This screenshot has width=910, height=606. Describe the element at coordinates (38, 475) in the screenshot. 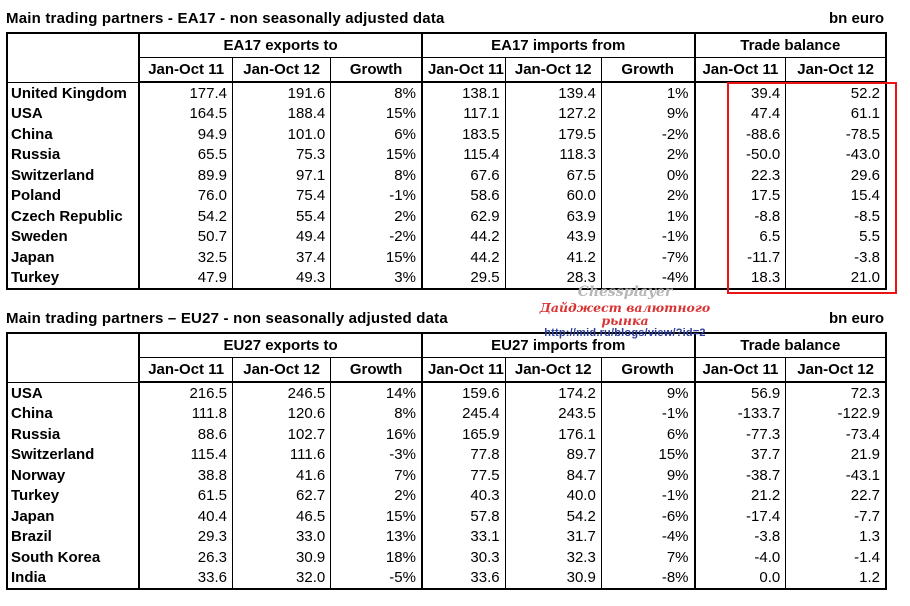

I see `country-cell: Norway` at that location.